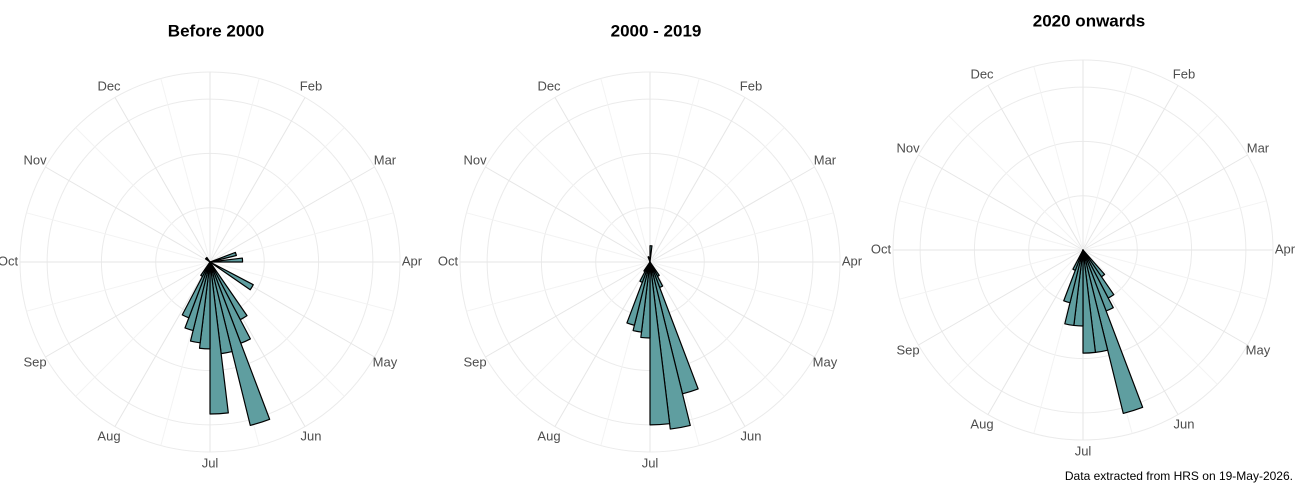  What do you see at coordinates (1089, 20) in the screenshot?
I see `chart-title: 2020 onwards` at bounding box center [1089, 20].